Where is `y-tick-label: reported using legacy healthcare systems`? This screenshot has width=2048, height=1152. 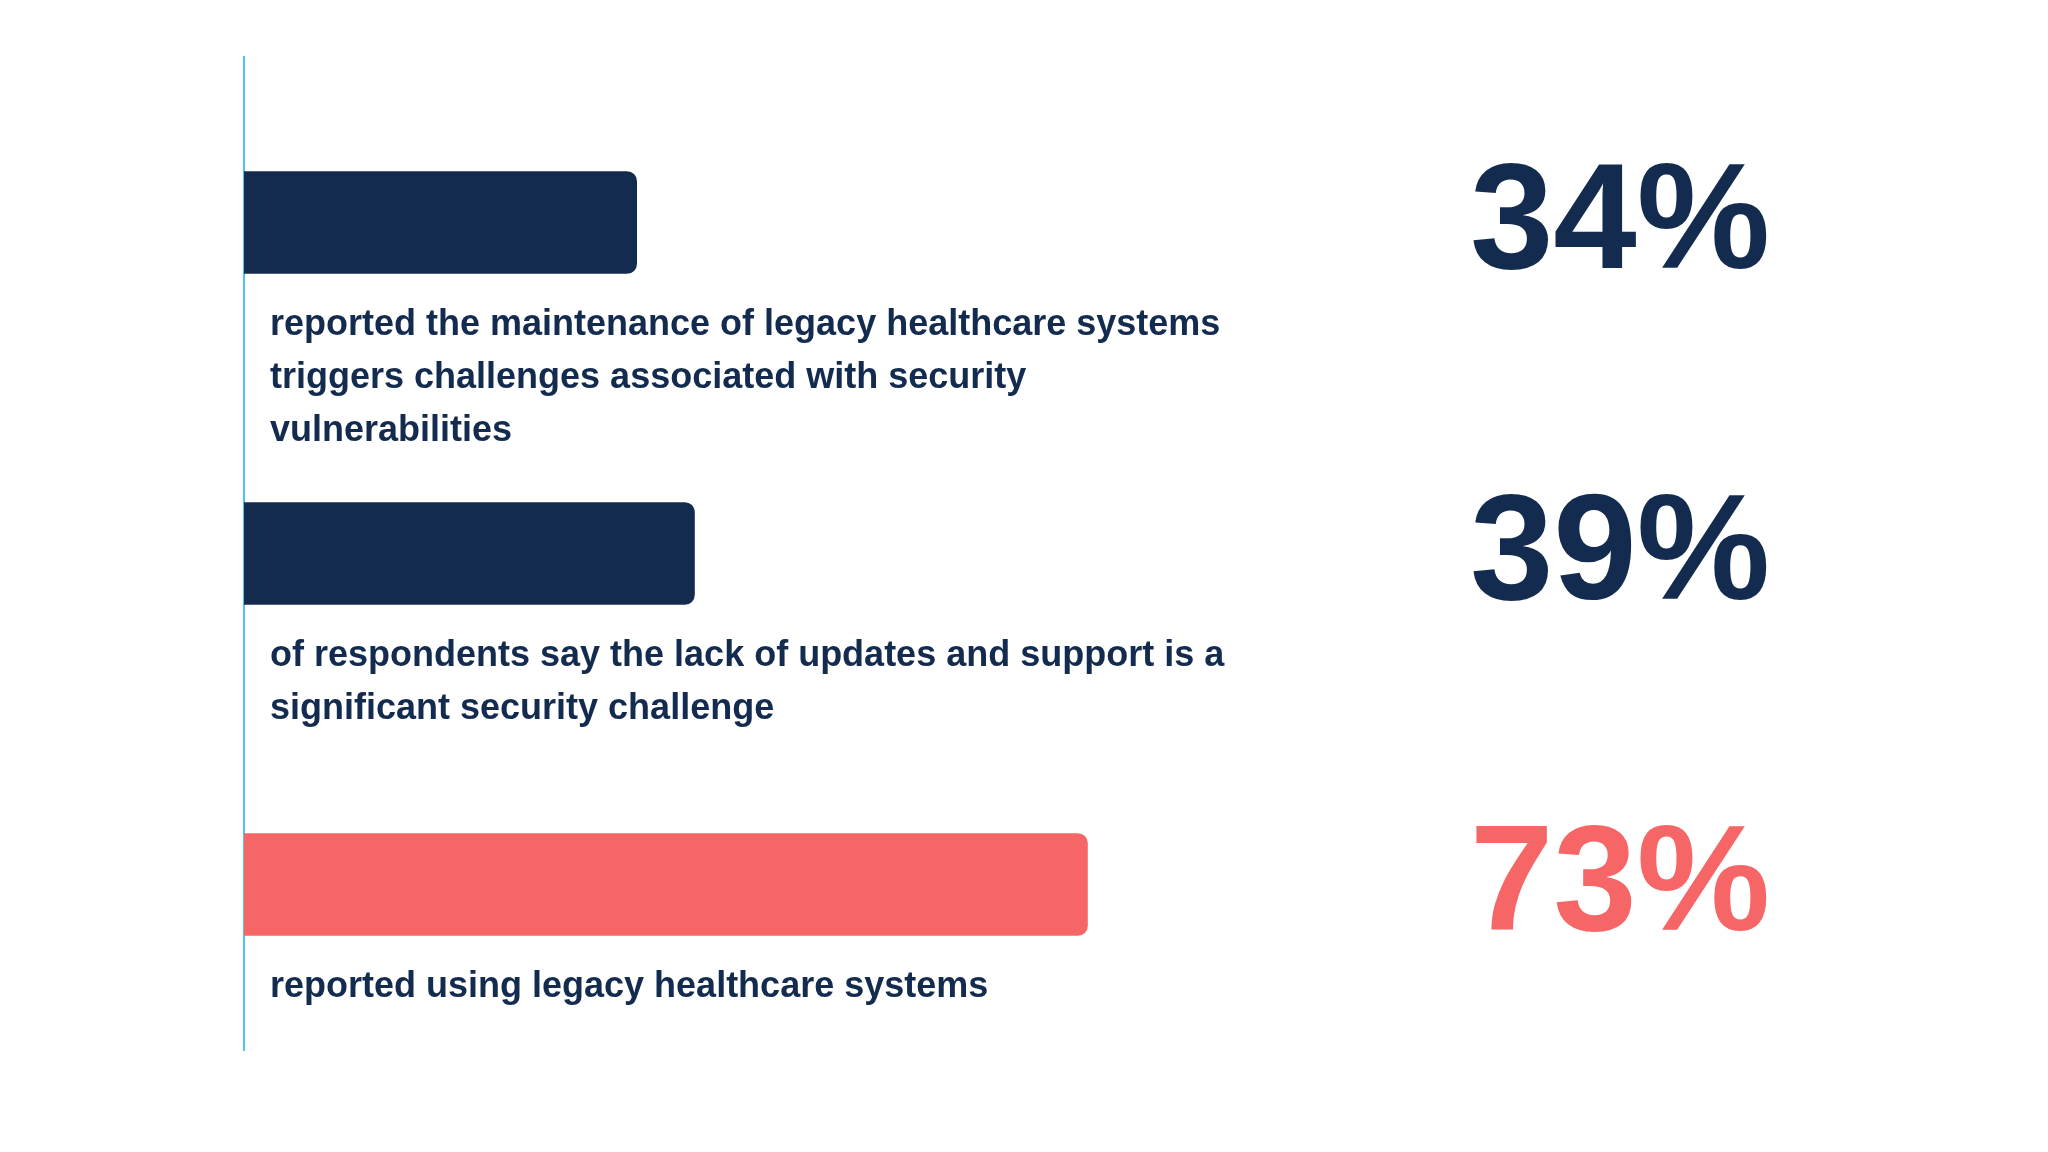 y-tick-label: reported using legacy healthcare systems is located at coordinates (630, 984).